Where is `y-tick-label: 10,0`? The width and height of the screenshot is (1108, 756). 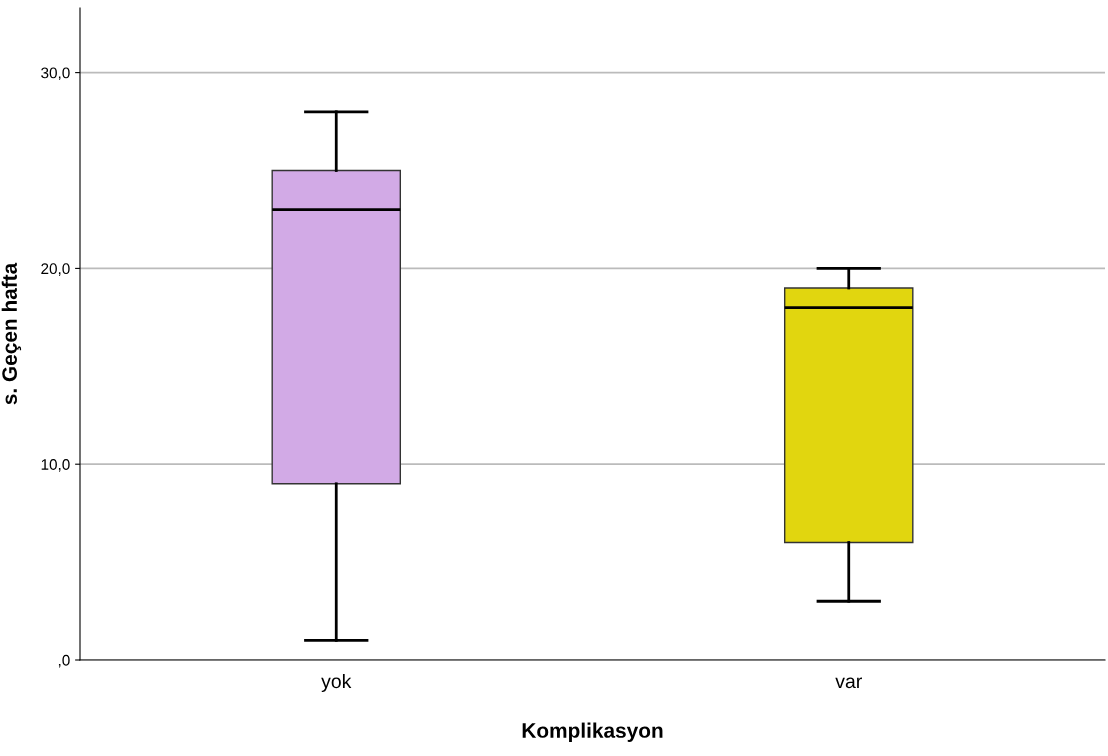 y-tick-label: 10,0 is located at coordinates (55, 465).